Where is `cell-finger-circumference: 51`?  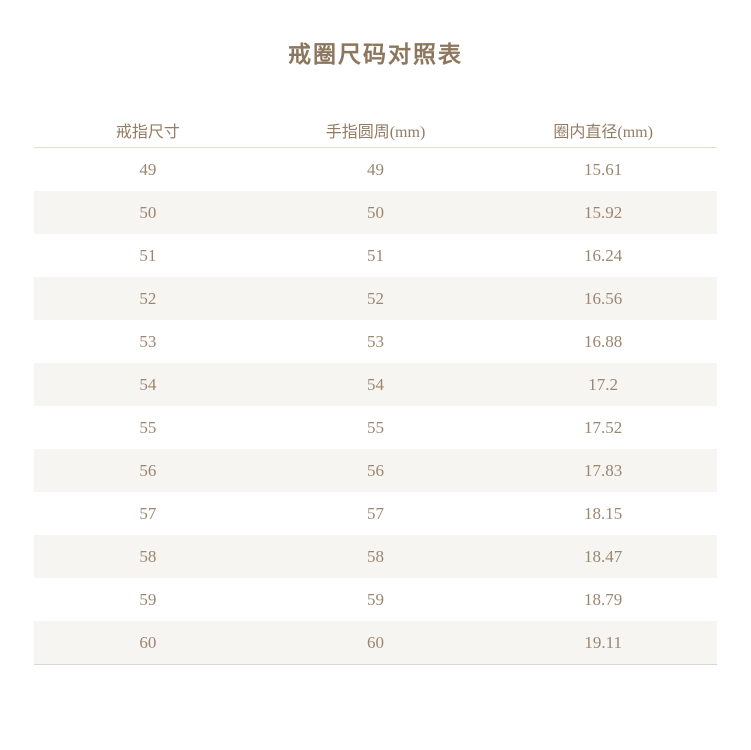
cell-finger-circumference: 51 is located at coordinates (375, 255).